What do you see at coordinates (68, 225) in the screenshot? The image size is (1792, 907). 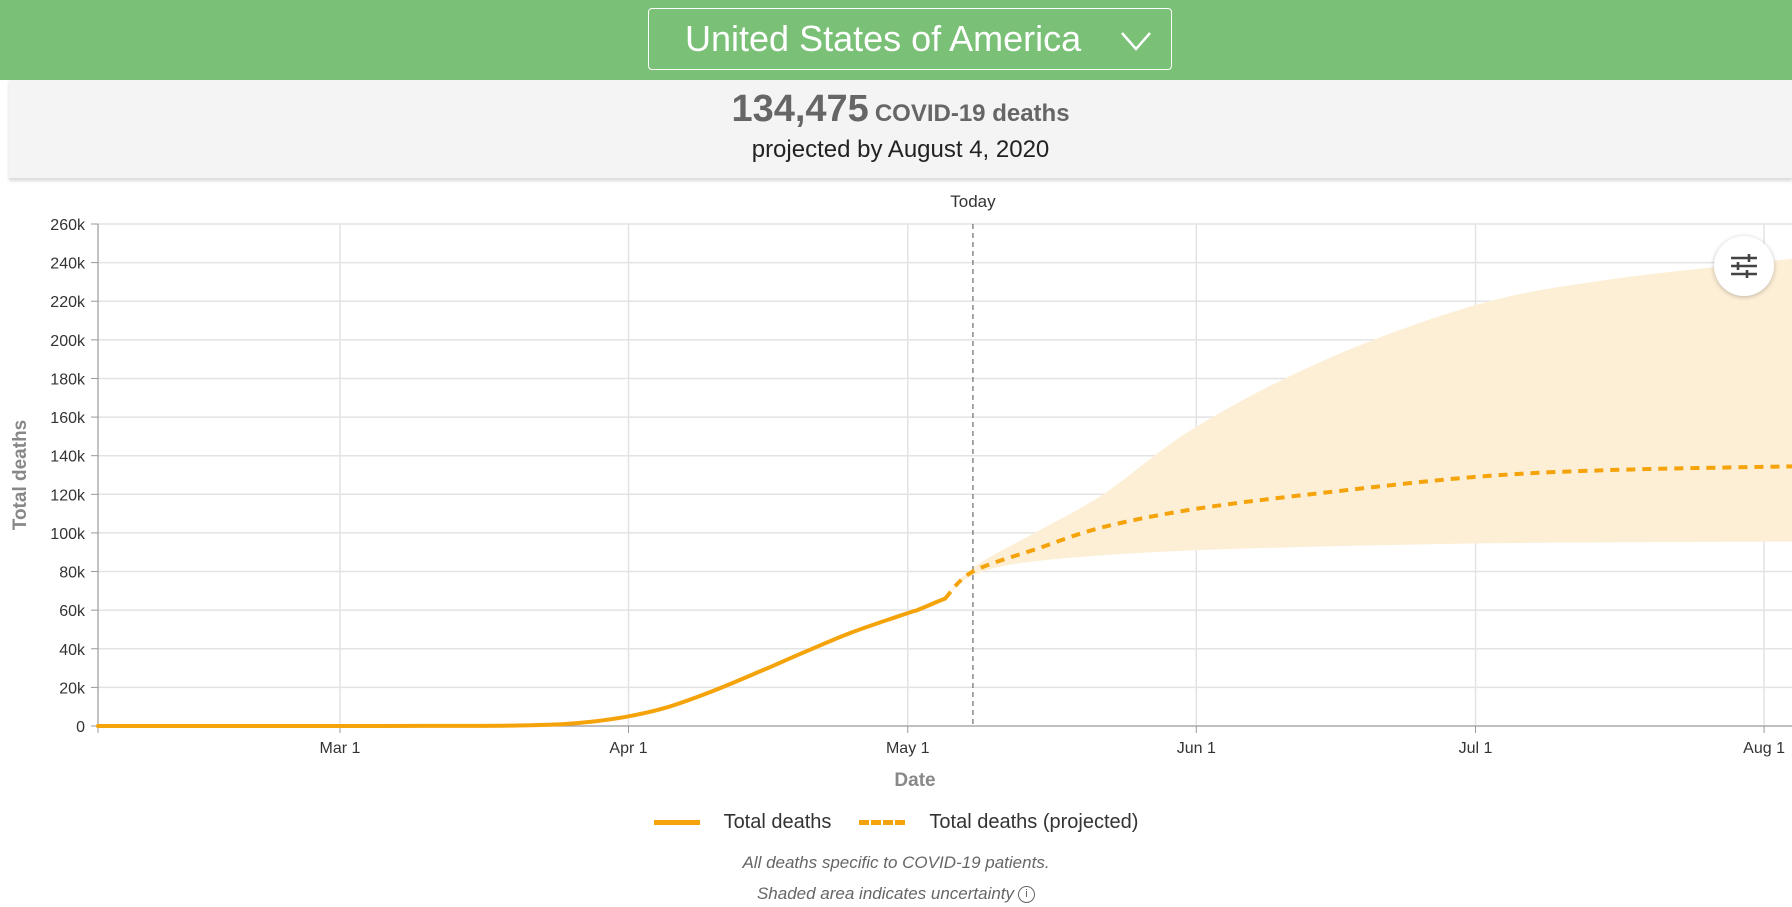 I see `y-tick-label: 260k` at bounding box center [68, 225].